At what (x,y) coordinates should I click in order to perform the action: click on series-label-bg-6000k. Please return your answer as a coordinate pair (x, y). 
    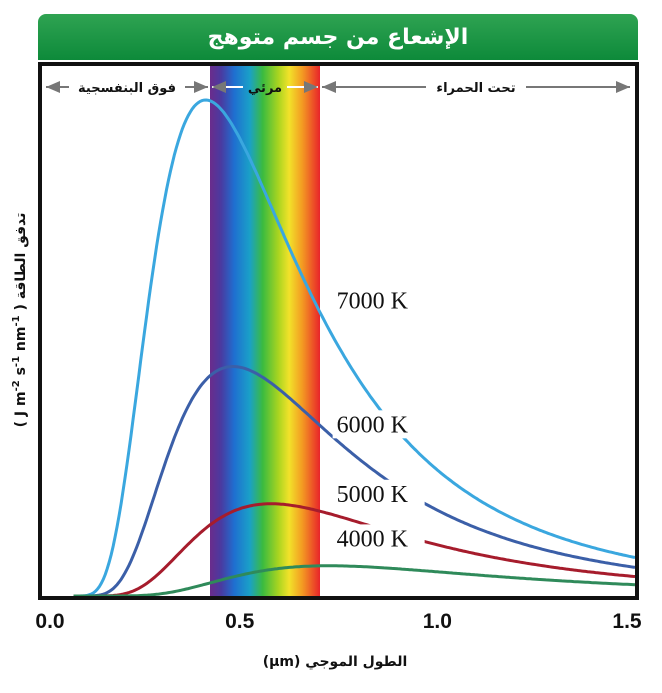
    Looking at the image, I should click on (378, 424).